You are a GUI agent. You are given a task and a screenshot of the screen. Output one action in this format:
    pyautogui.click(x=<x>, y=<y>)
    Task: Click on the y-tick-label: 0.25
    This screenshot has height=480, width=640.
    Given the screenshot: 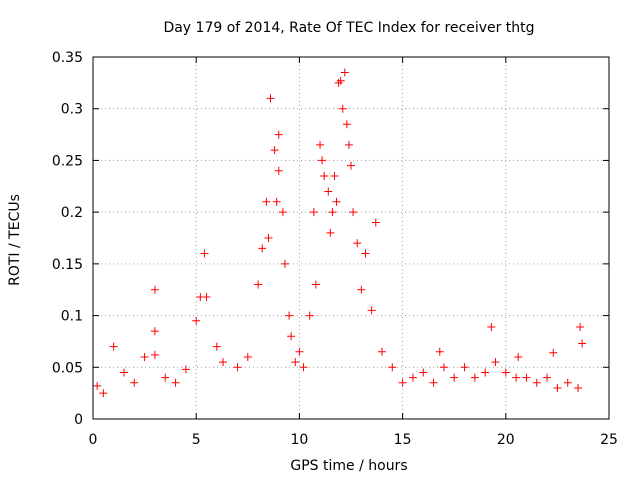 What is the action you would take?
    pyautogui.click(x=67, y=161)
    